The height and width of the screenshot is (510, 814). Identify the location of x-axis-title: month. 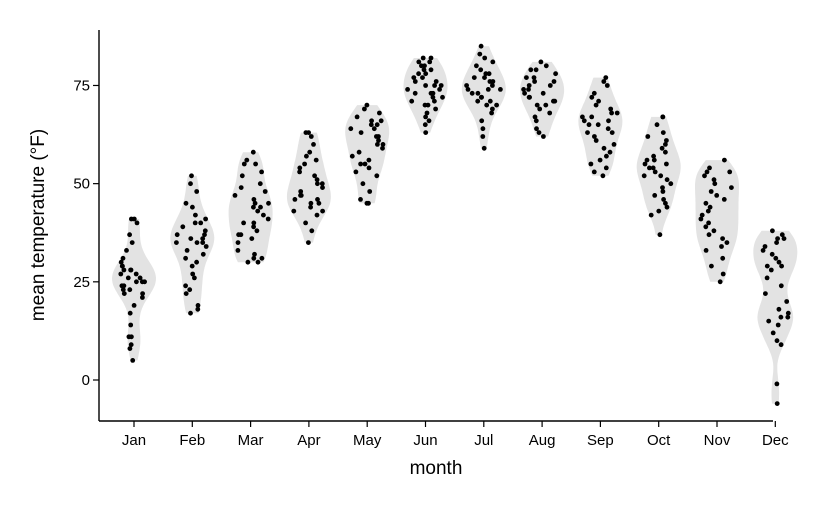
(436, 468).